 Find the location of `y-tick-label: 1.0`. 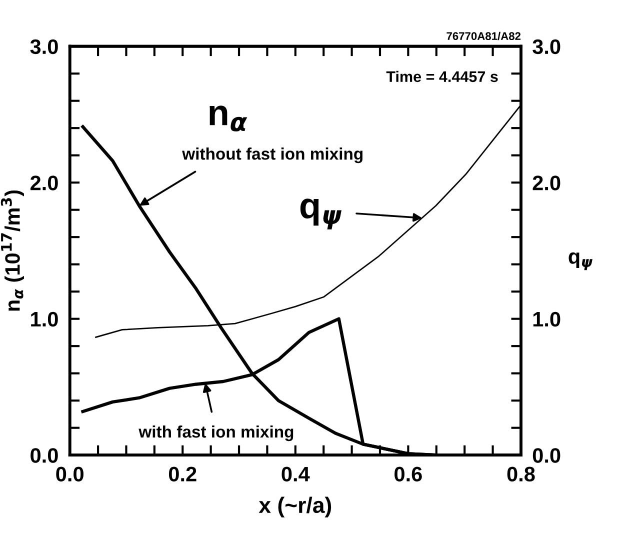

y-tick-label: 1.0 is located at coordinates (44, 319).